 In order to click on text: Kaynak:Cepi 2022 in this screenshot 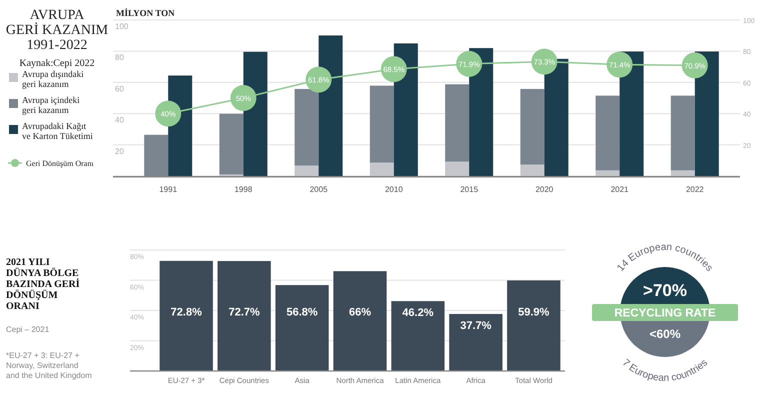, I will do `click(57, 63)`.